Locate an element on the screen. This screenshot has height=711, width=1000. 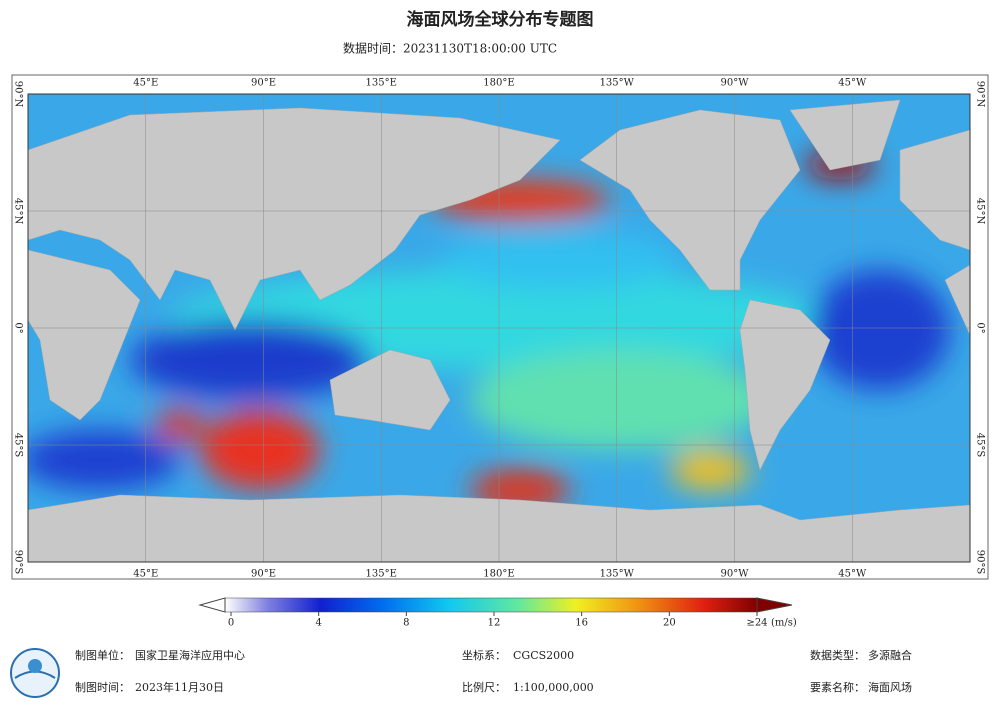
colorbar-max-arrow is located at coordinates (774, 605).